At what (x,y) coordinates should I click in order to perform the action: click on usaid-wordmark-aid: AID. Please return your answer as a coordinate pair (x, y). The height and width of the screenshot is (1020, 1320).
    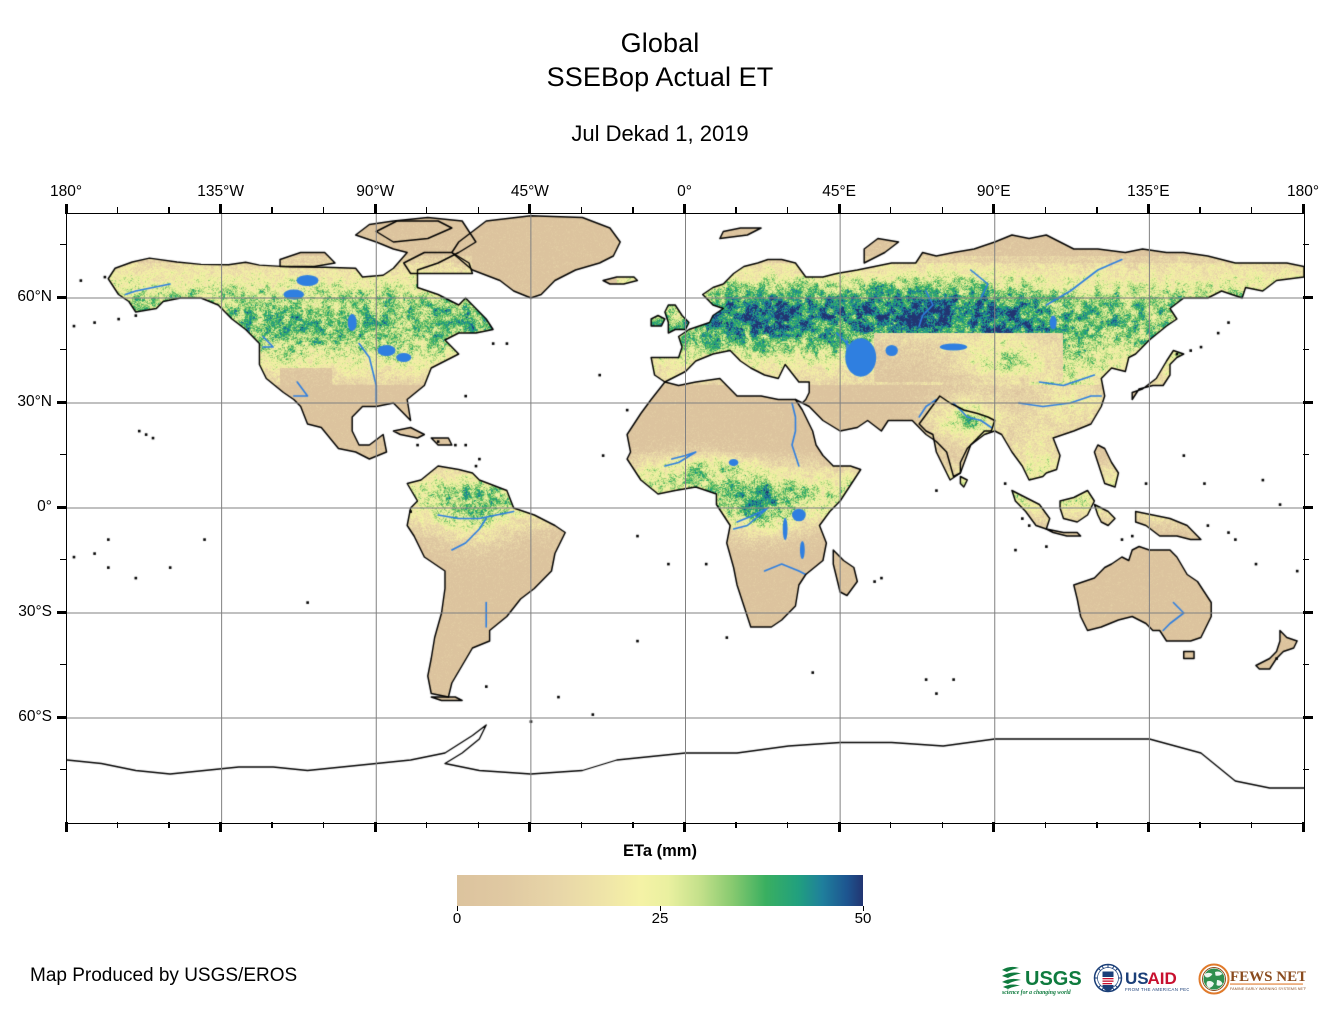
    Looking at the image, I should click on (1162, 978).